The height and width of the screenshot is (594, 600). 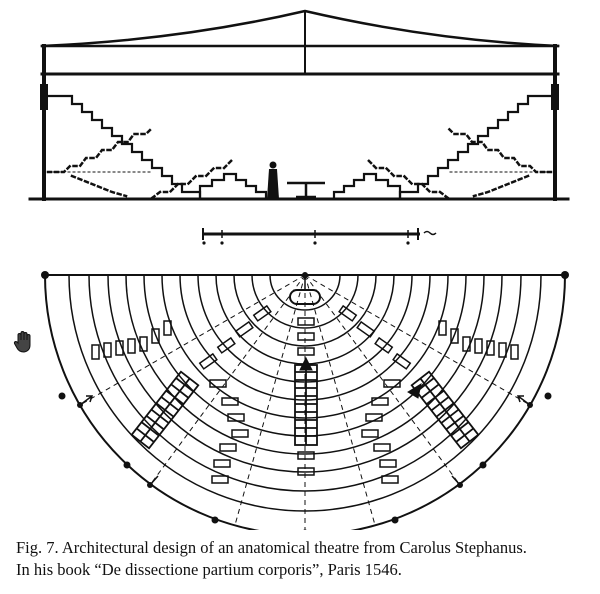 What do you see at coordinates (306, 190) in the screenshot?
I see `dissection-table` at bounding box center [306, 190].